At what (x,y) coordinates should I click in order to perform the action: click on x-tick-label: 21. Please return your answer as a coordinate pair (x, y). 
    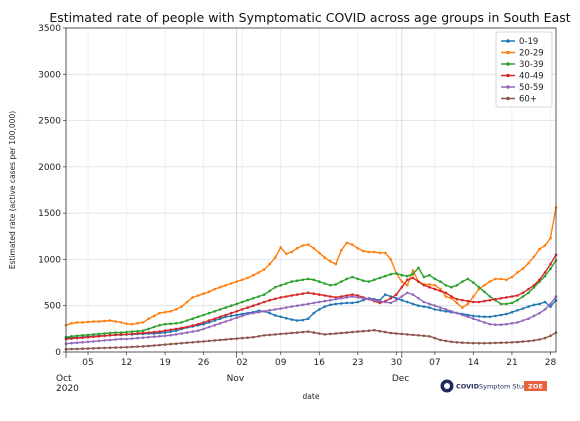
    Looking at the image, I should click on (511, 363).